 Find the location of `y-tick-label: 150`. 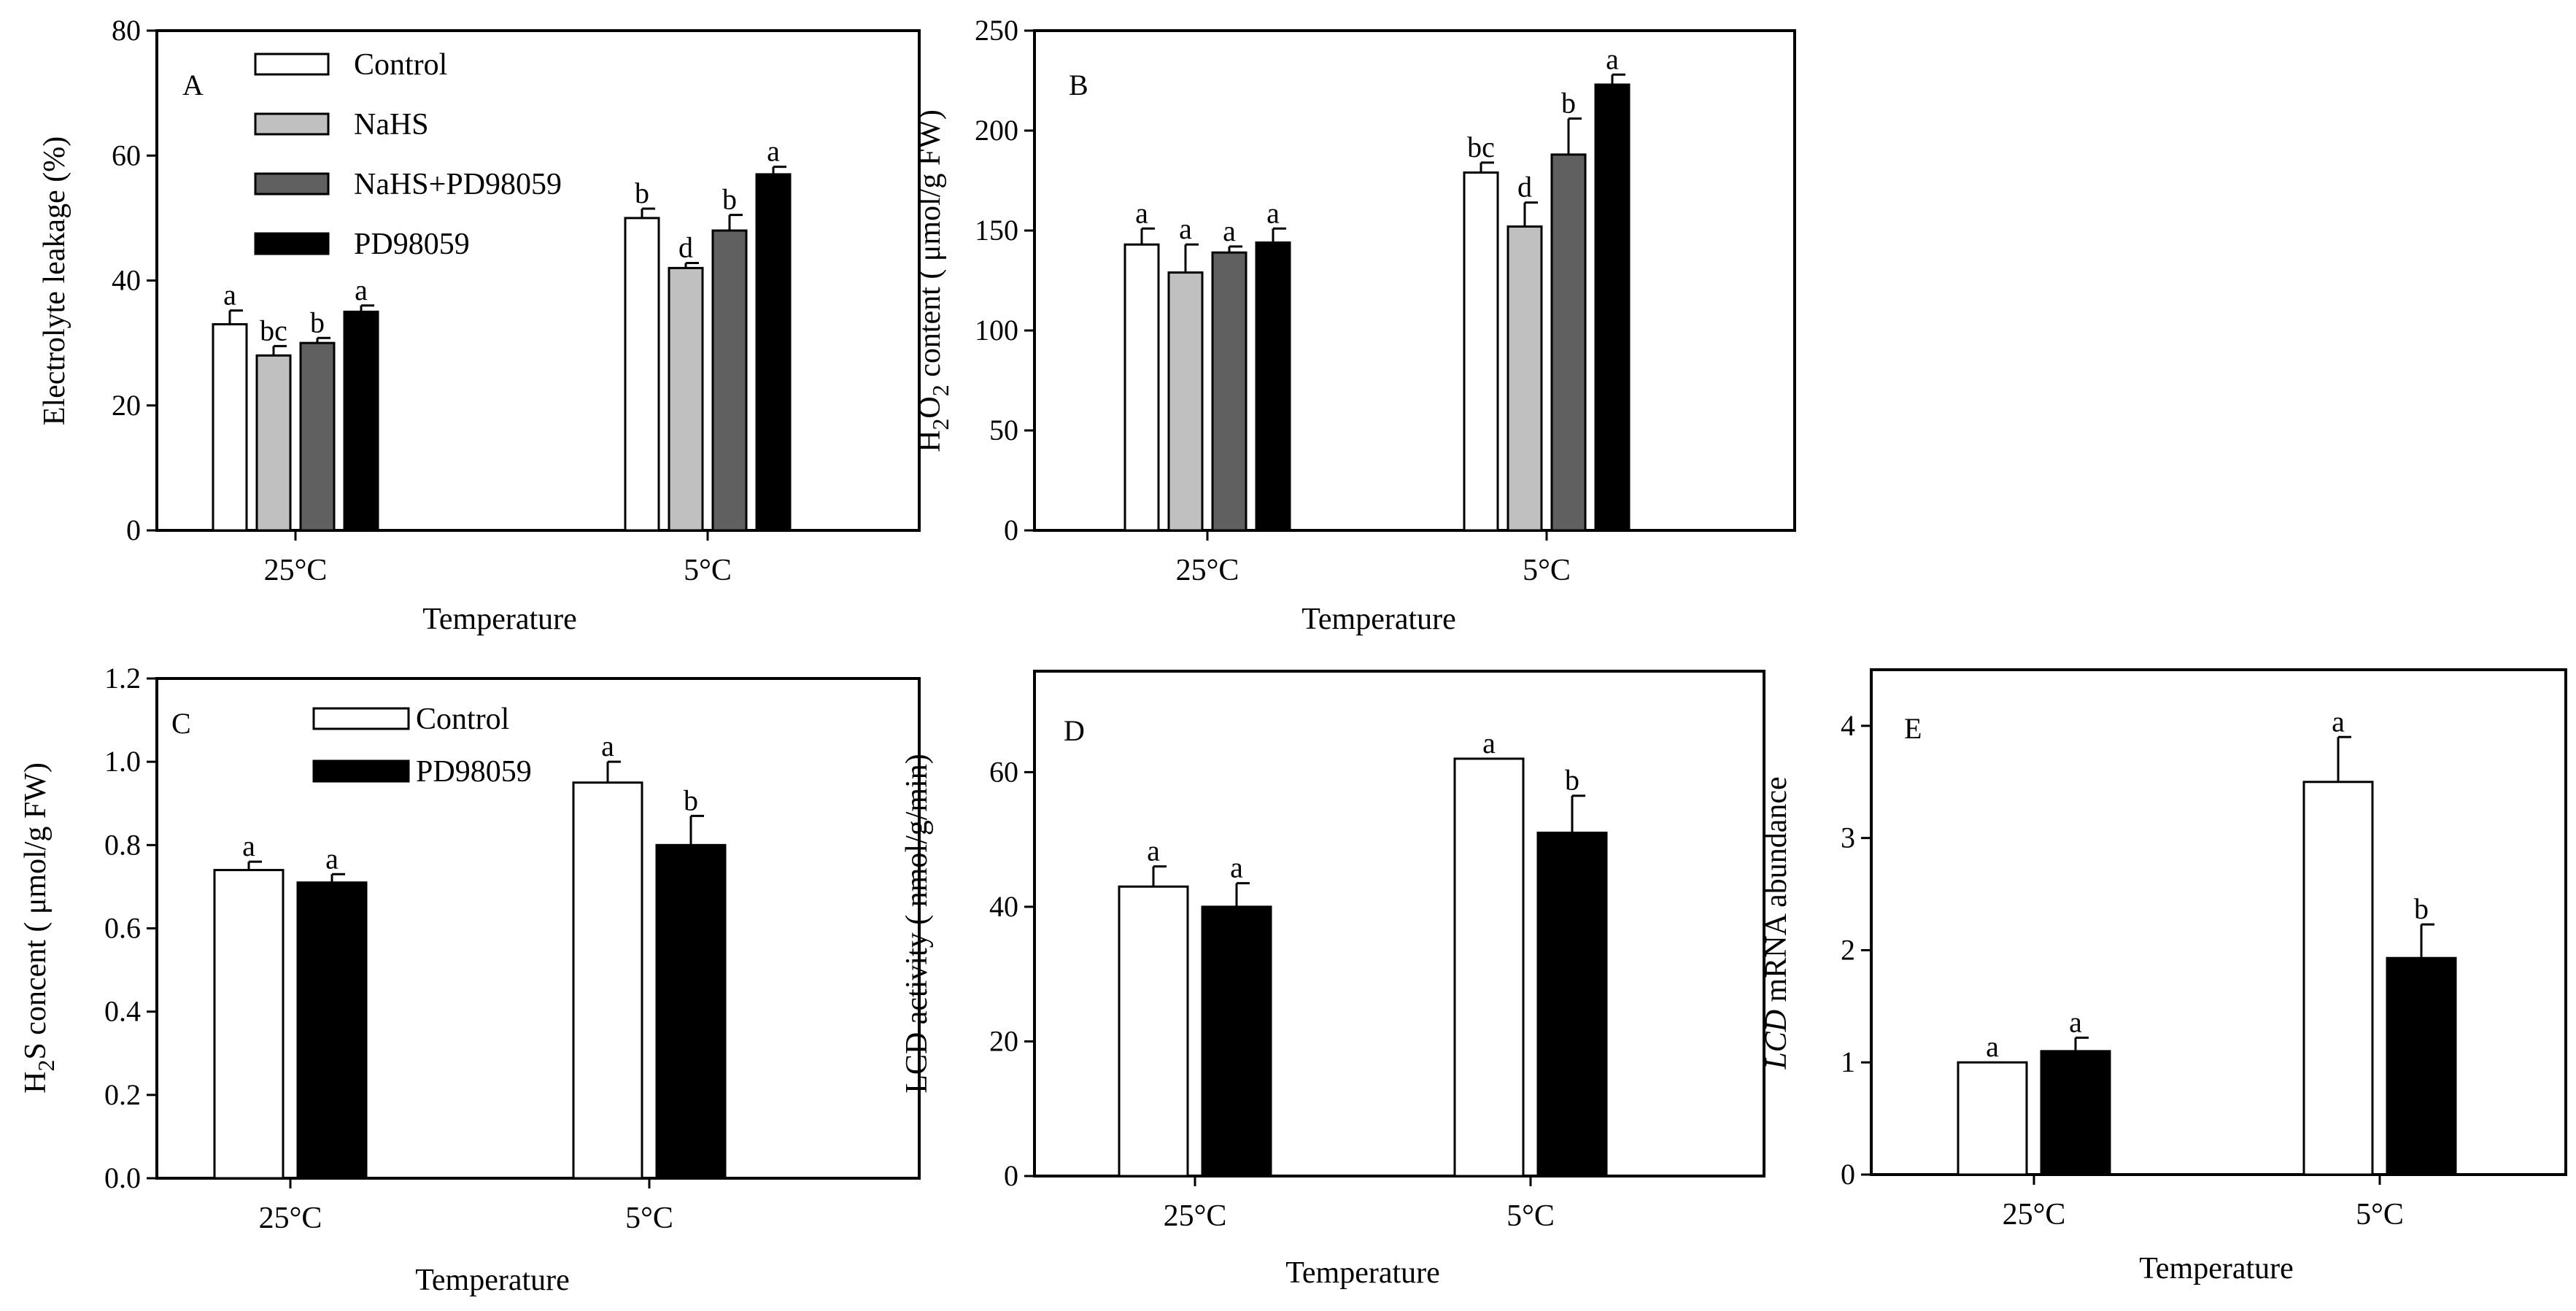

y-tick-label: 150 is located at coordinates (996, 230).